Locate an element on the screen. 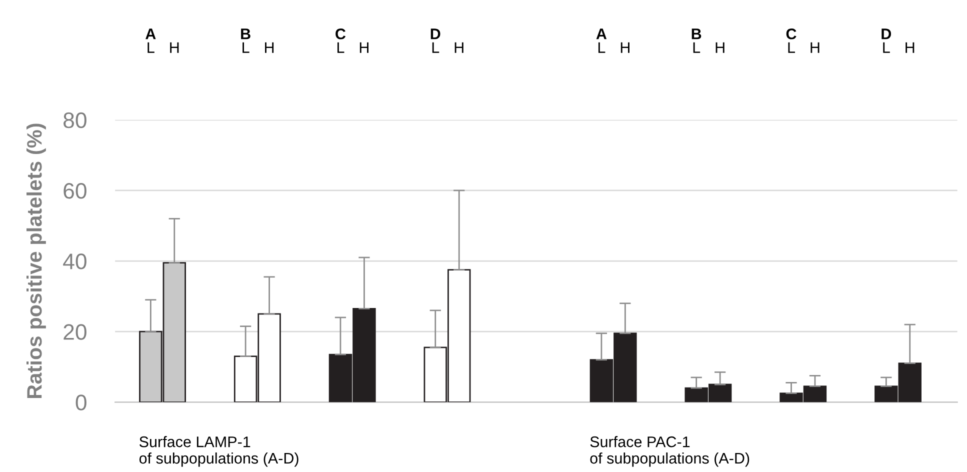  y-tick-label: 20 is located at coordinates (75, 332).